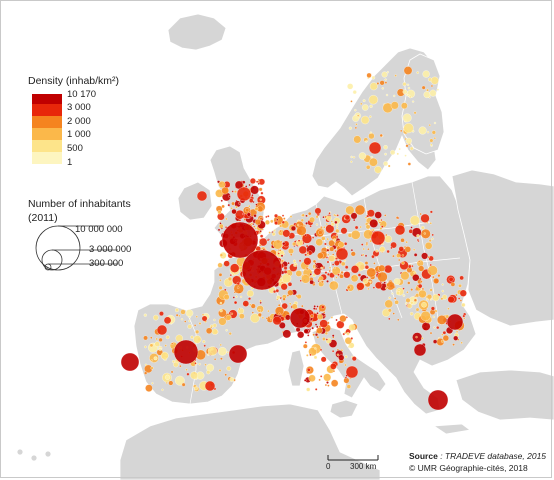 The height and width of the screenshot is (480, 554). What do you see at coordinates (296, 368) in the screenshot?
I see `sardinia` at bounding box center [296, 368].